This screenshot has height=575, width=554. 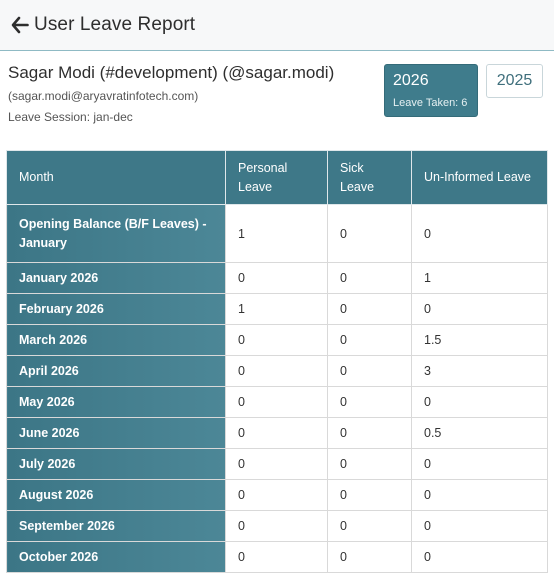 I want to click on leave-session: Leave Session: jan-dec, so click(x=70, y=117).